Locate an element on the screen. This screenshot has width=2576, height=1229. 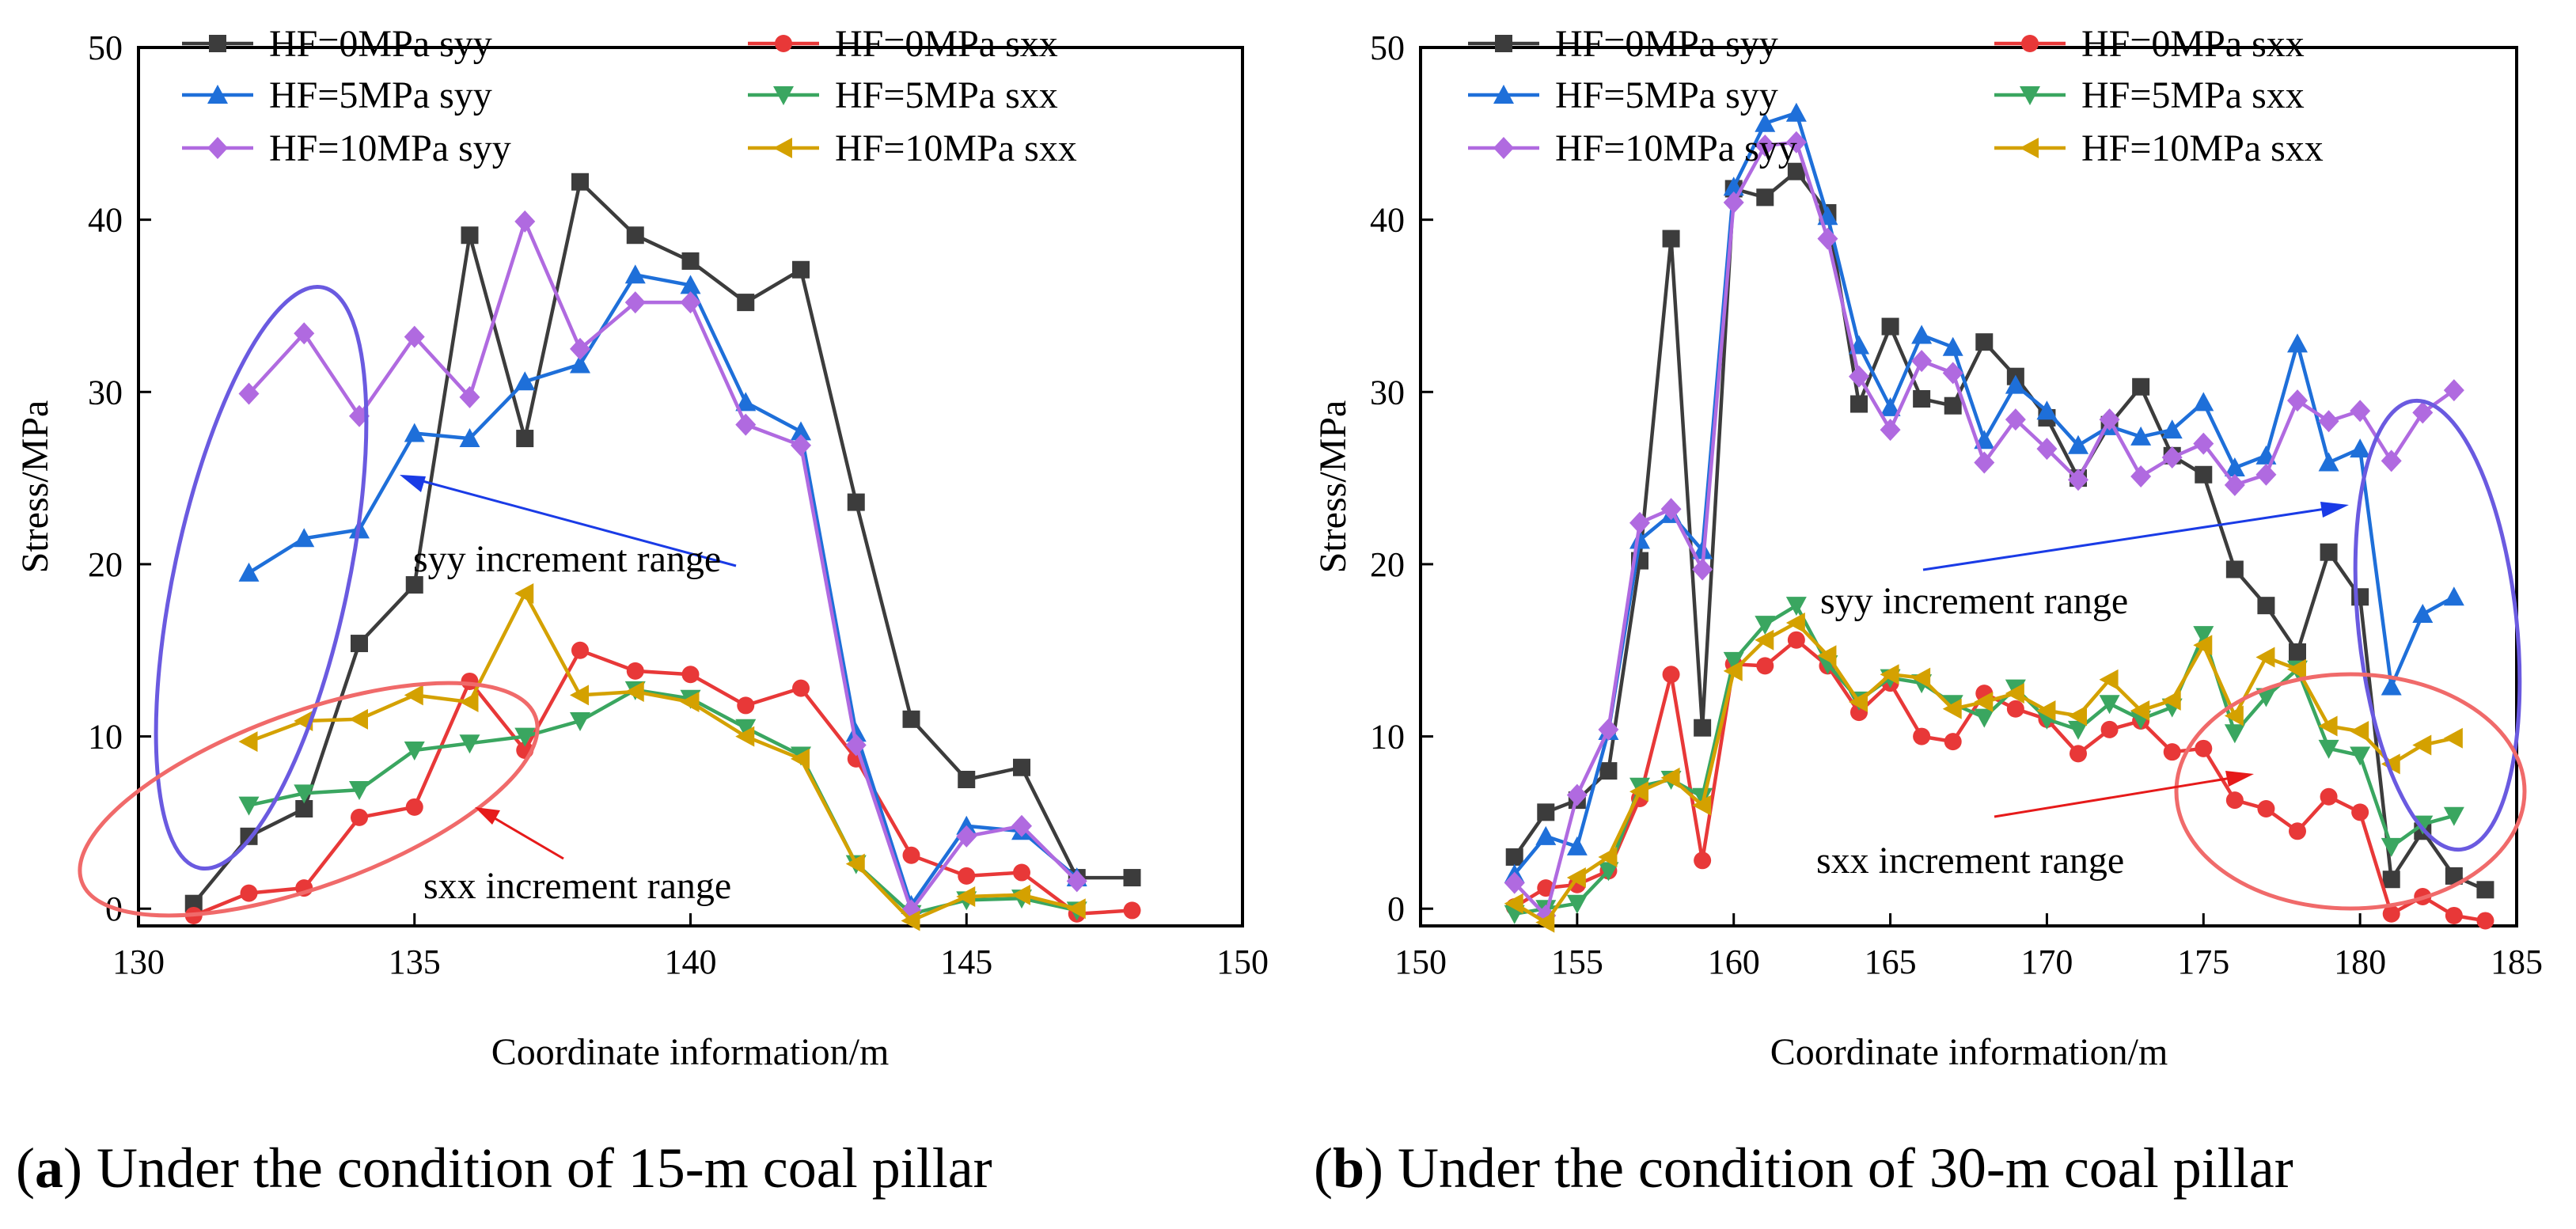
panel-b-y-tick-label: 0 is located at coordinates (1396, 909).